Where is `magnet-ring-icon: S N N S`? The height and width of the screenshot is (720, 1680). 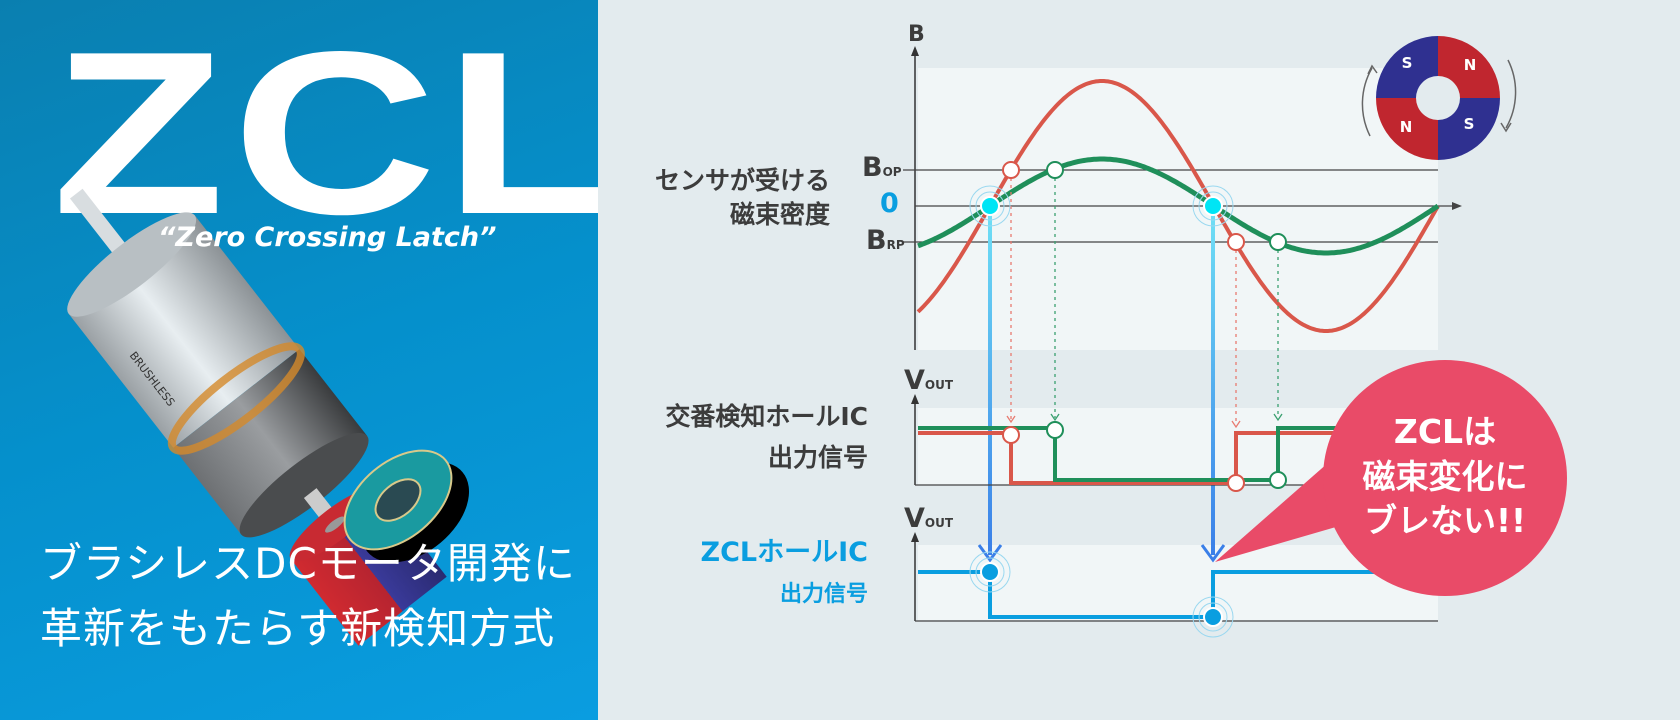 magnet-ring-icon: S N N S is located at coordinates (1439, 98).